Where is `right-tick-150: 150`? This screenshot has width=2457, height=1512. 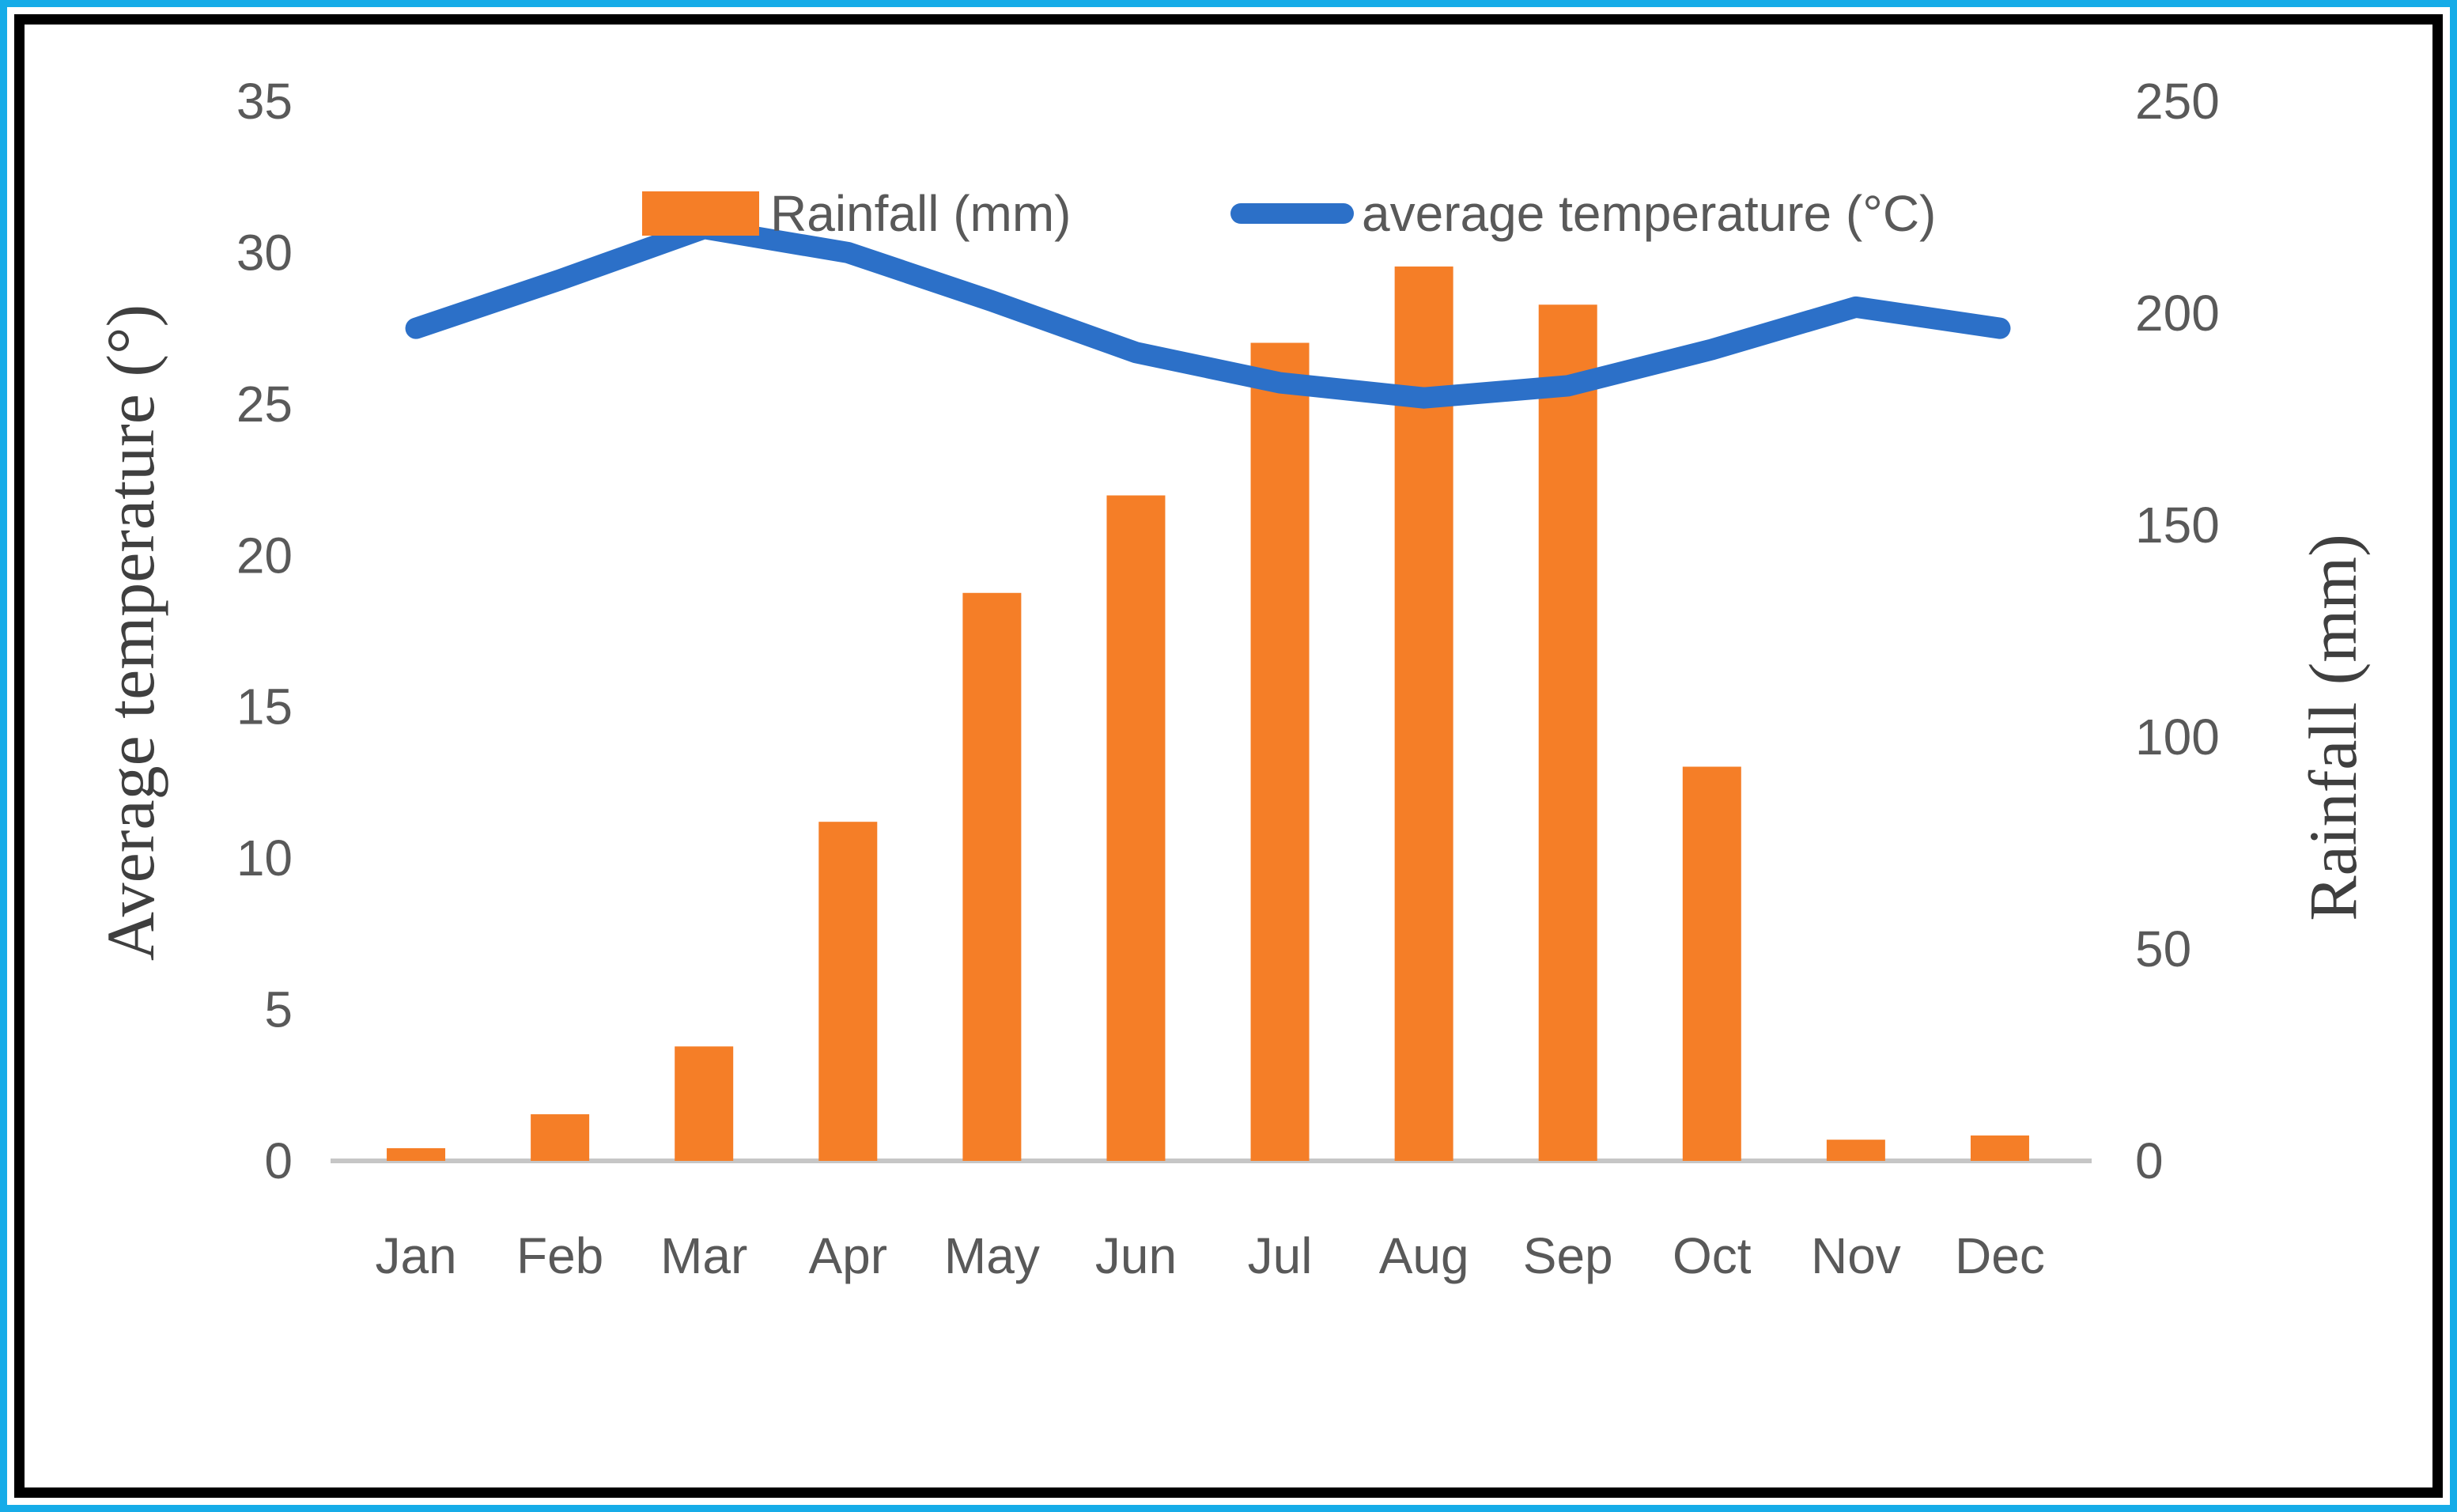
right-tick-150: 150 is located at coordinates (2177, 525).